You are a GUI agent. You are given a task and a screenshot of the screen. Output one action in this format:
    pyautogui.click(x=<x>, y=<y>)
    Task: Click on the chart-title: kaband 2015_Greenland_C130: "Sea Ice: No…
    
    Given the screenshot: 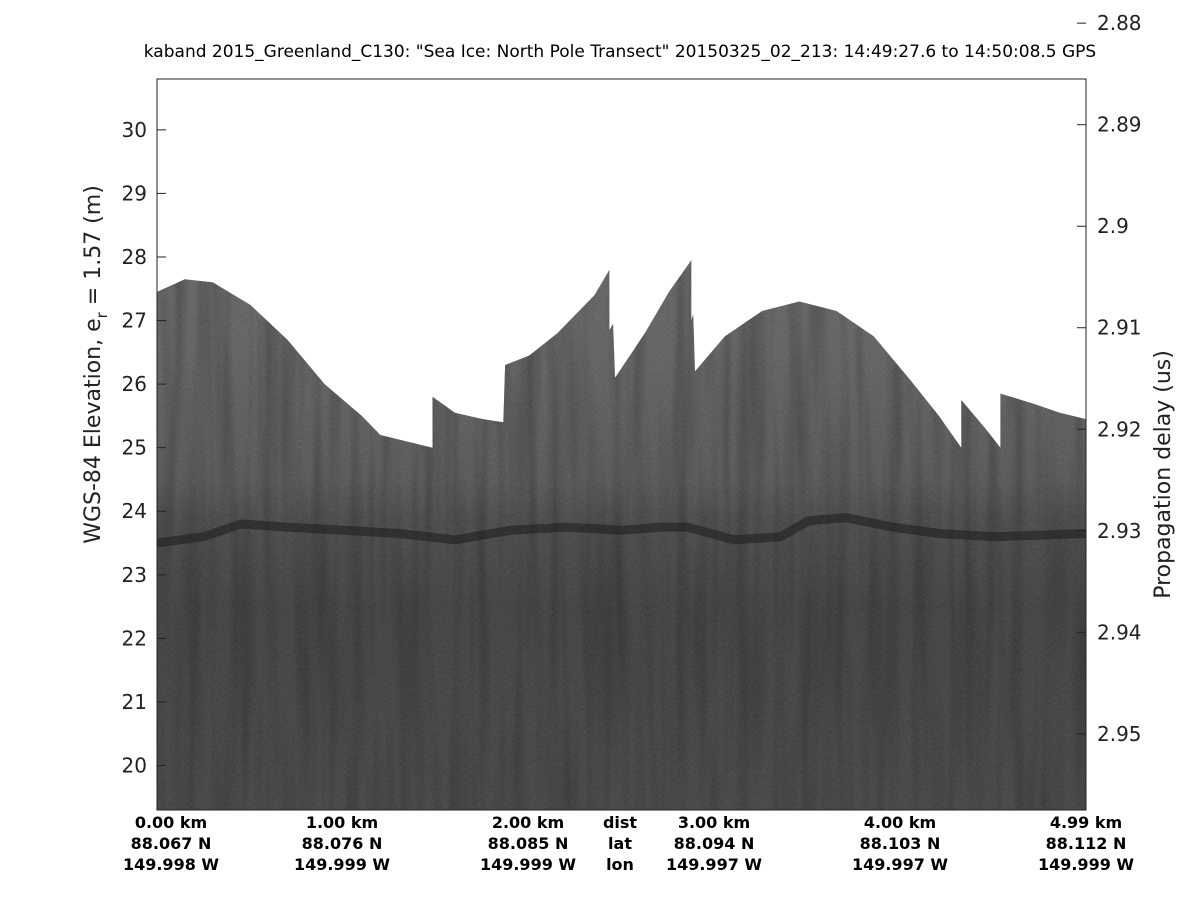 What is the action you would take?
    pyautogui.click(x=620, y=52)
    